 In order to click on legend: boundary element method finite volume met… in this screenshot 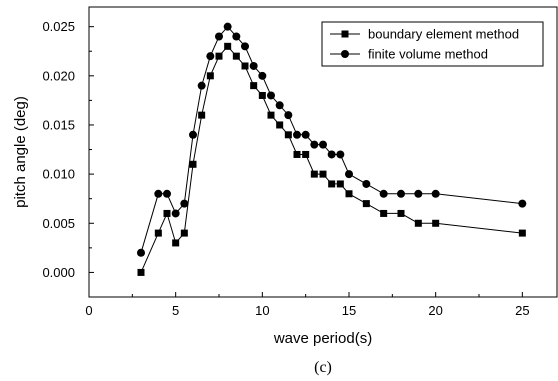, I will do `click(432, 44)`.